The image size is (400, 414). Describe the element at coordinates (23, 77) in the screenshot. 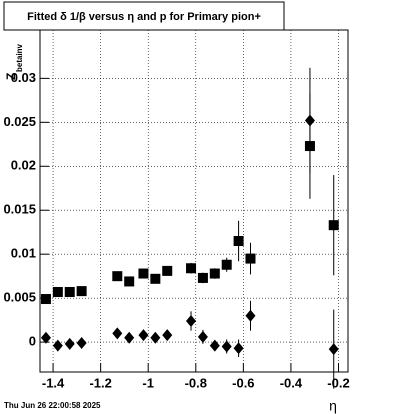

I see `y-tick-label: 0.03` at that location.